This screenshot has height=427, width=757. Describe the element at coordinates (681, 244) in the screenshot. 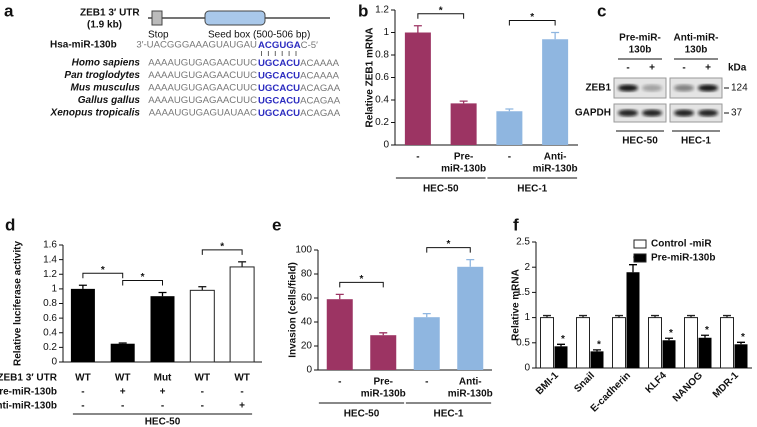

I see `legend-label: Control -miR` at that location.